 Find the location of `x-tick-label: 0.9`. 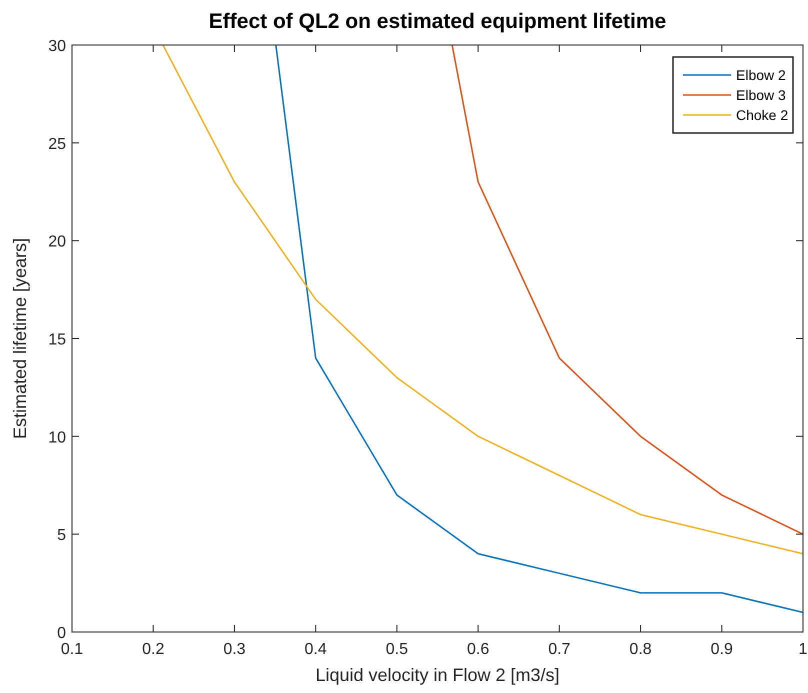

x-tick-label: 0.9 is located at coordinates (721, 649).